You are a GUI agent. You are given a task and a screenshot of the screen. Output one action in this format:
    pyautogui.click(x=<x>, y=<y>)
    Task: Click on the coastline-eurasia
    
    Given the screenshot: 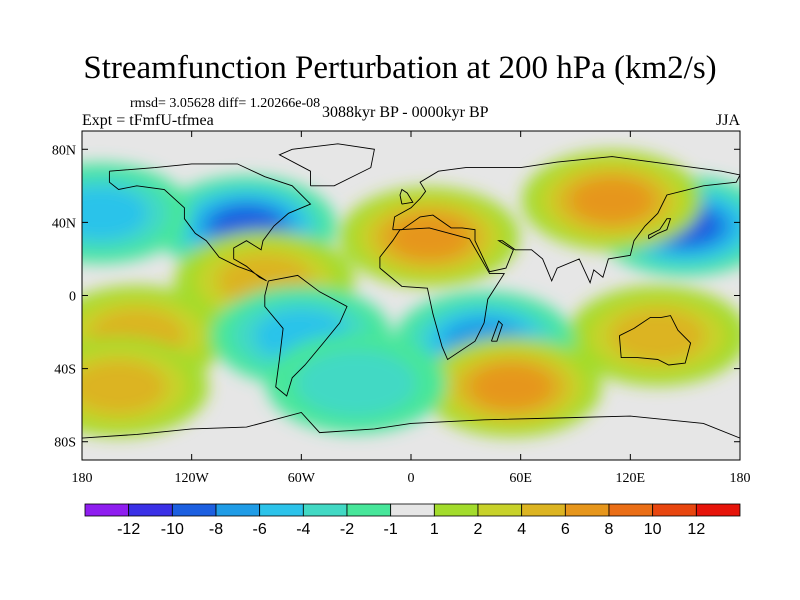 What is the action you would take?
    pyautogui.click(x=566, y=220)
    